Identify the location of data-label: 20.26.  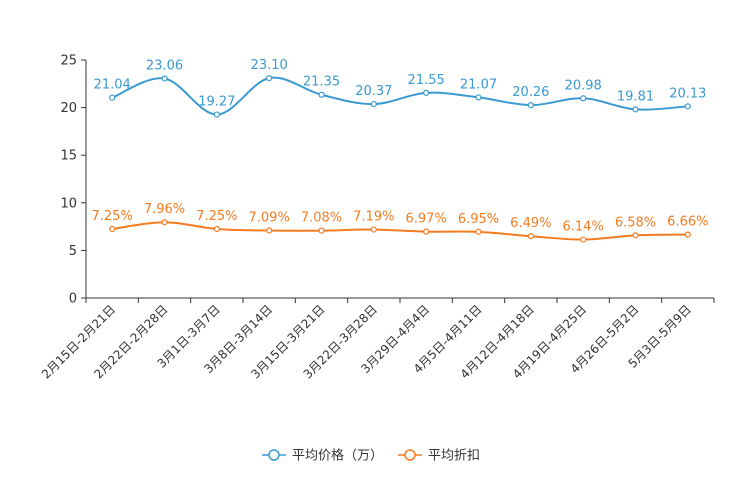
(530, 92).